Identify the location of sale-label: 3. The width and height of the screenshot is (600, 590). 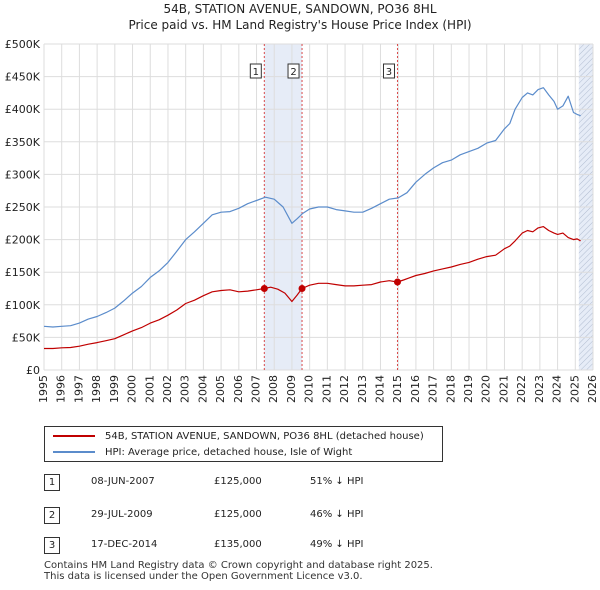
(389, 72).